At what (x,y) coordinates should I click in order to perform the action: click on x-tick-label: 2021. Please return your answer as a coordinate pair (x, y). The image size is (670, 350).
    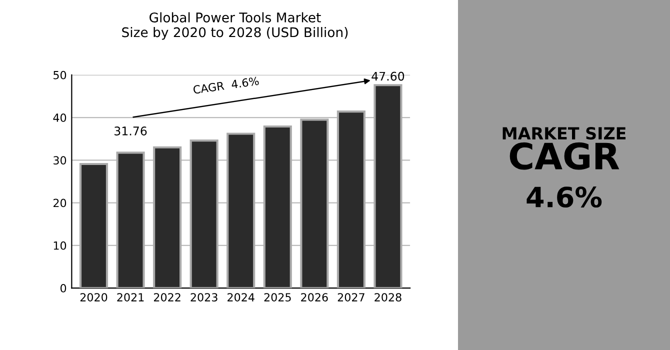
    Looking at the image, I should click on (130, 297).